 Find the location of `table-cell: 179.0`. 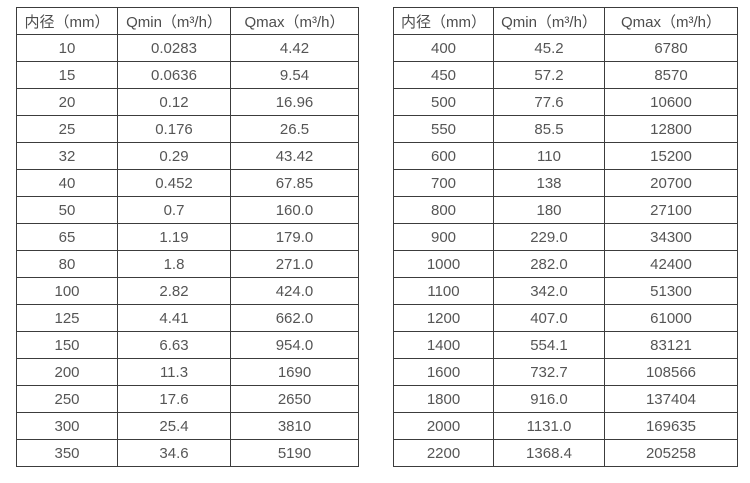

table-cell: 179.0 is located at coordinates (294, 237).